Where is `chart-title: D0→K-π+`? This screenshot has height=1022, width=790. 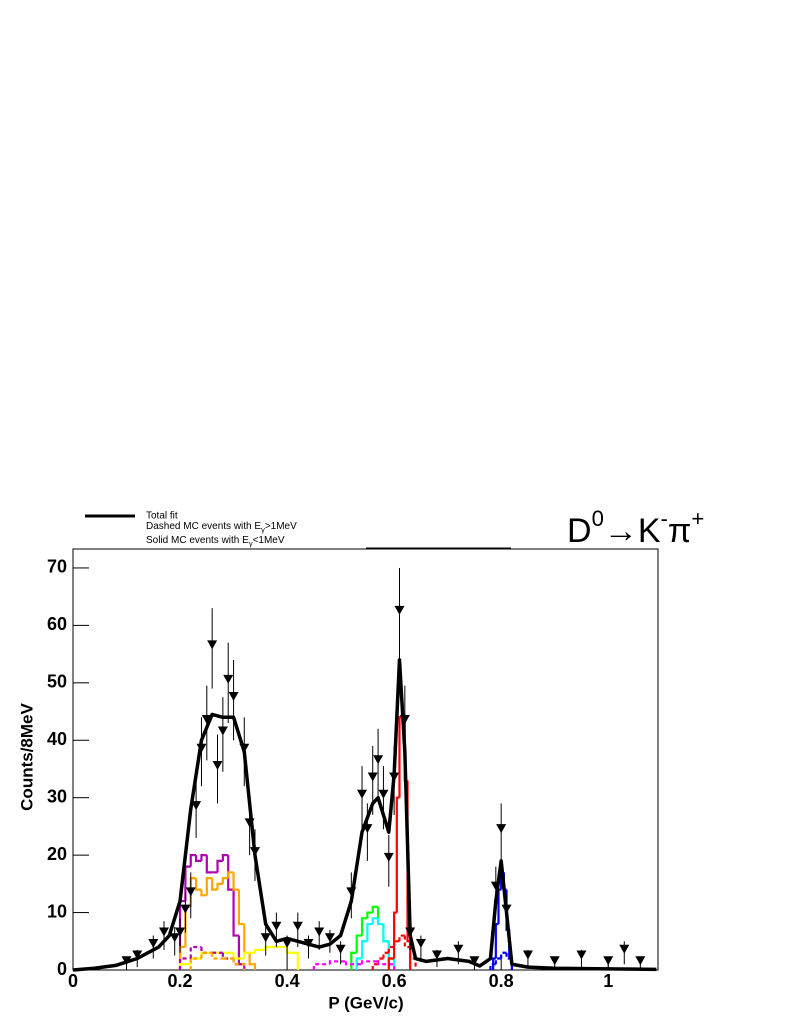 chart-title: D0→K-π+ is located at coordinates (635, 528).